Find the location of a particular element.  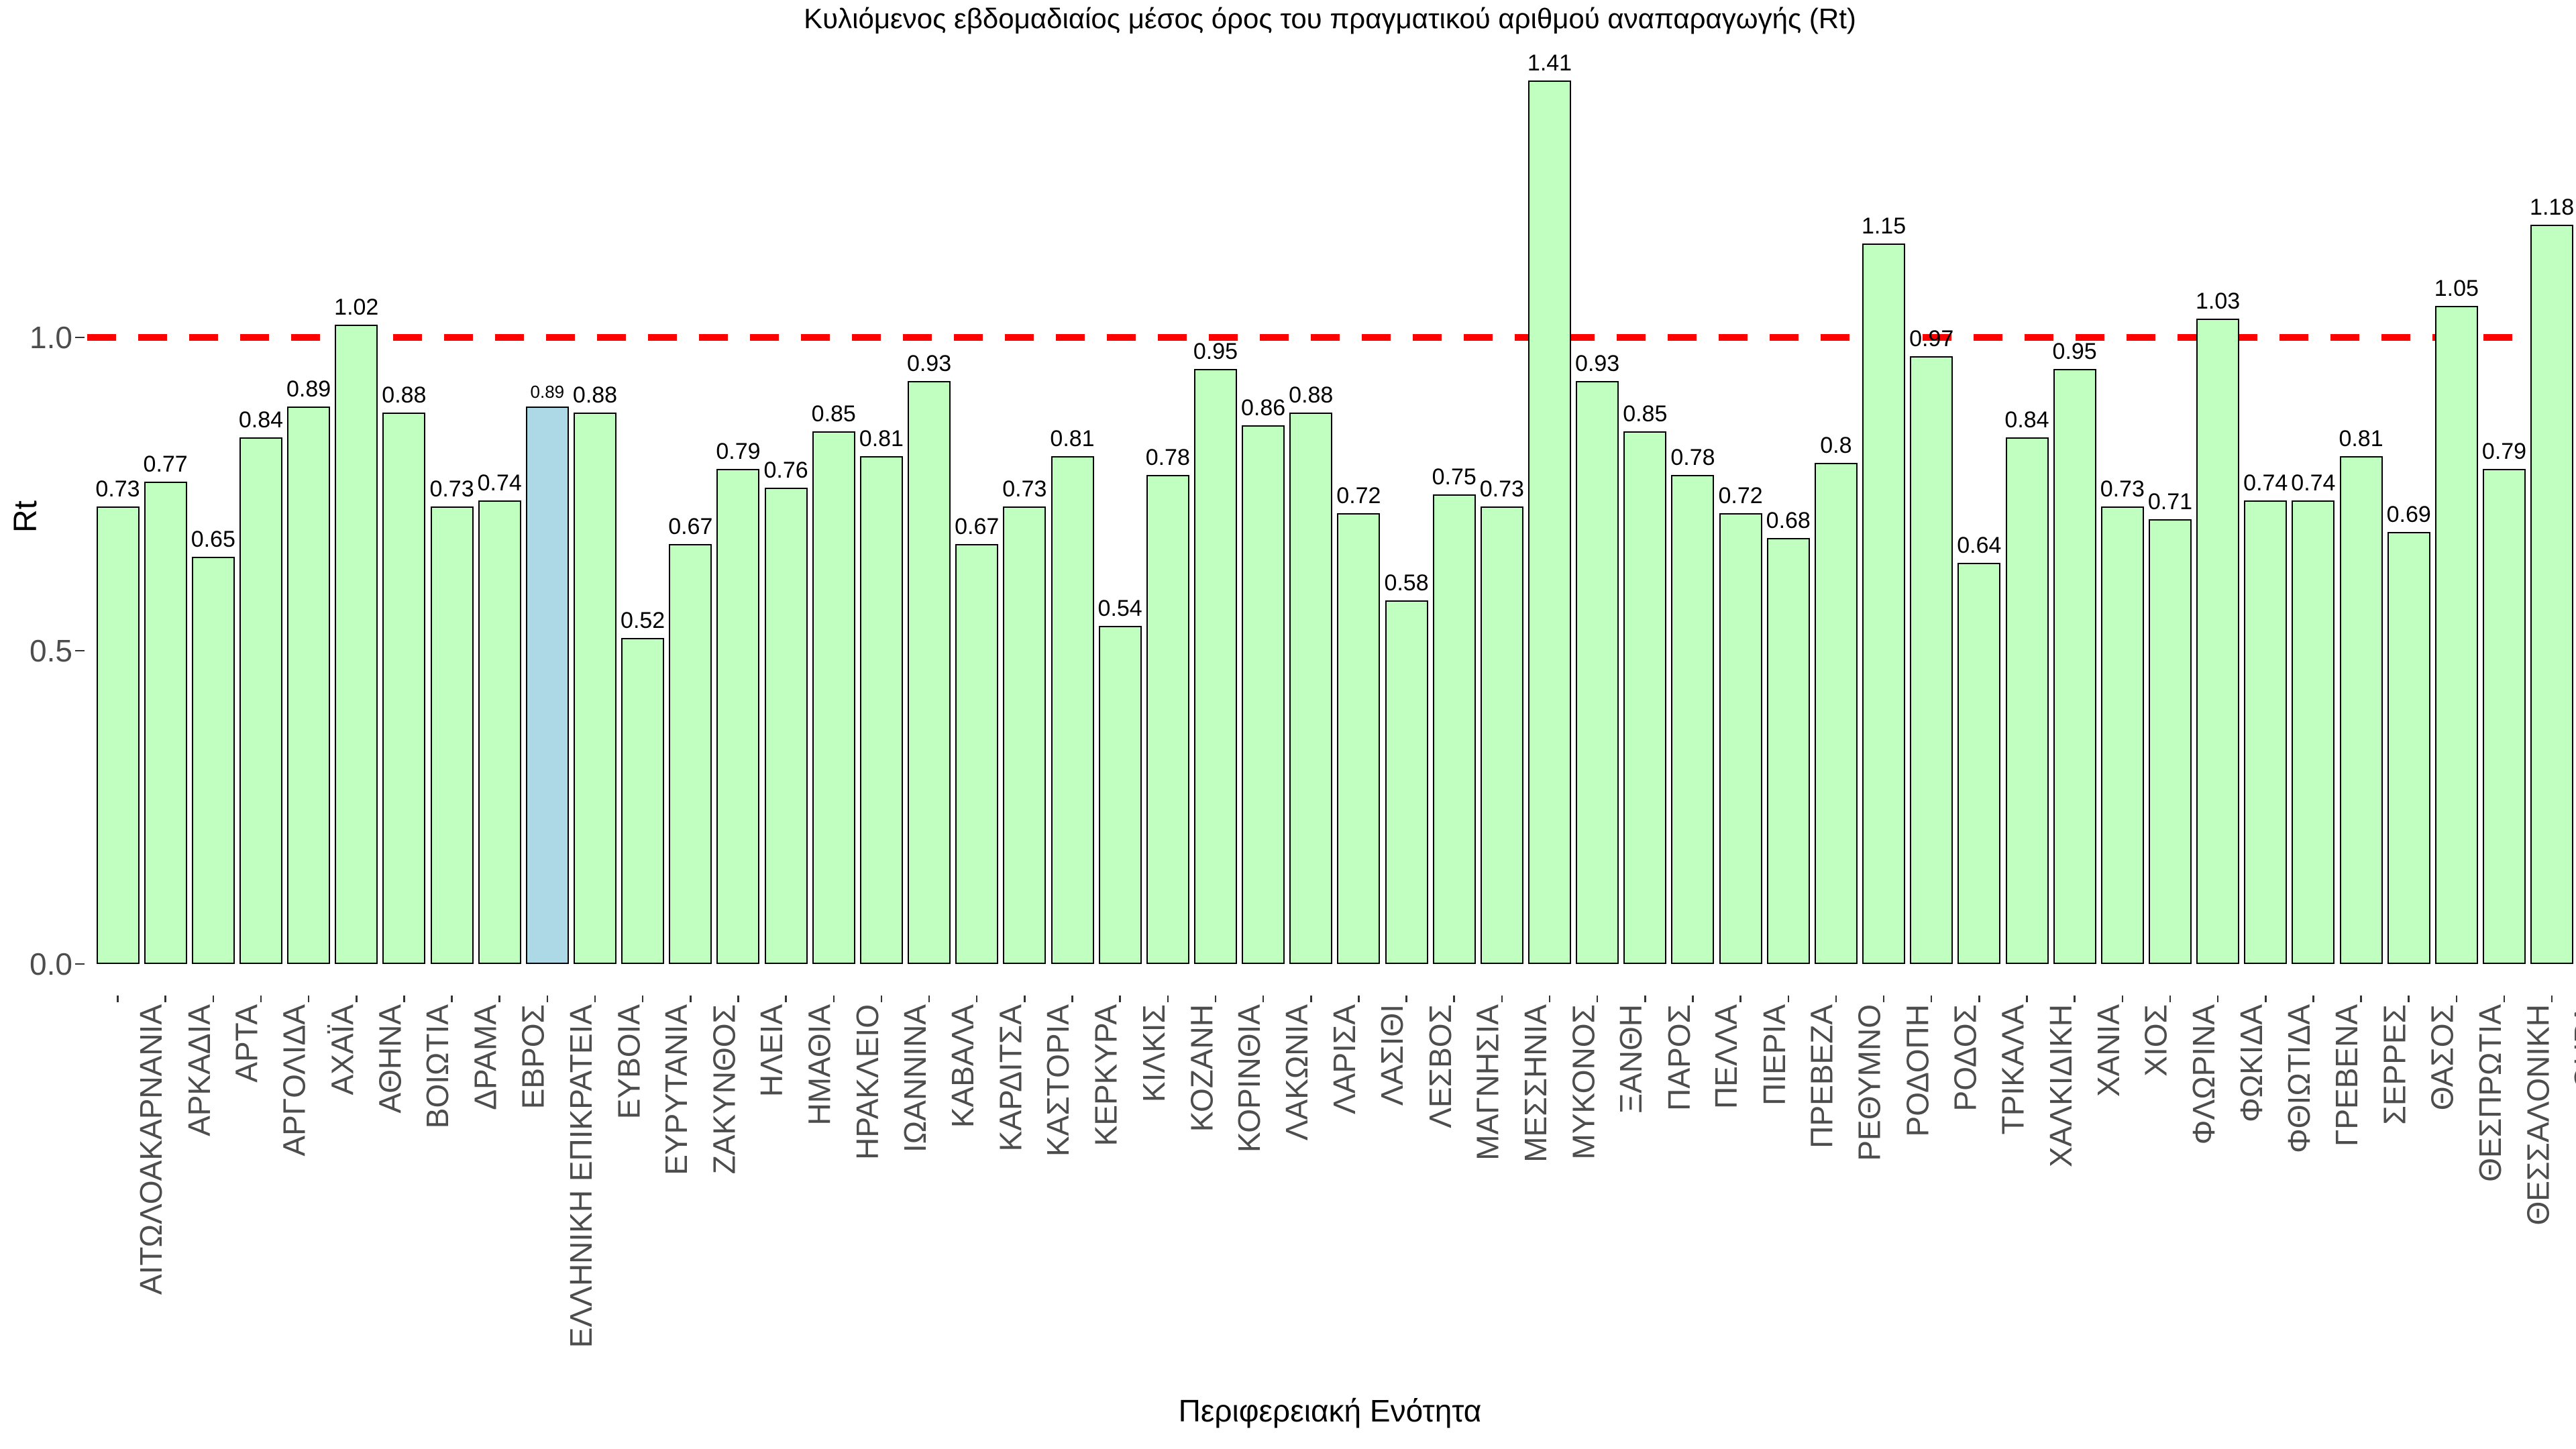

x-tick-label: ΘΕΣΣΑΛΟΝΙΚΗ is located at coordinates (2537, 1115).